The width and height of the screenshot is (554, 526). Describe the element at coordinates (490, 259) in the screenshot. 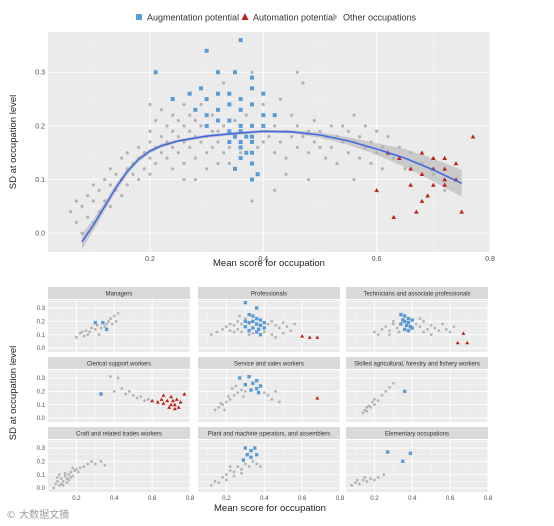

I see `x-tick-label: 0.8` at that location.